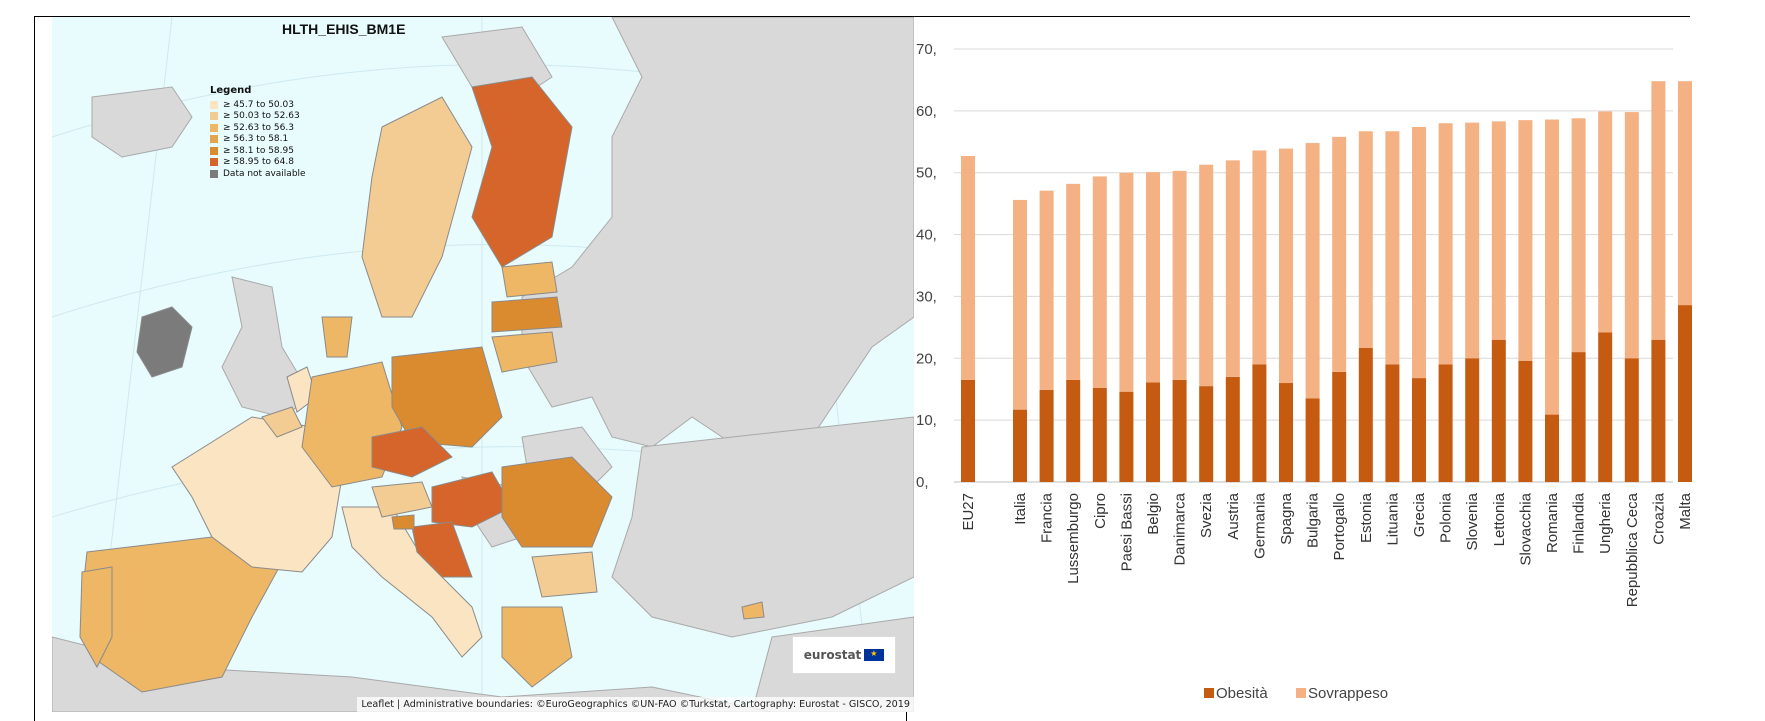 This screenshot has height=721, width=1765. I want to click on country-croatia, so click(442, 549).